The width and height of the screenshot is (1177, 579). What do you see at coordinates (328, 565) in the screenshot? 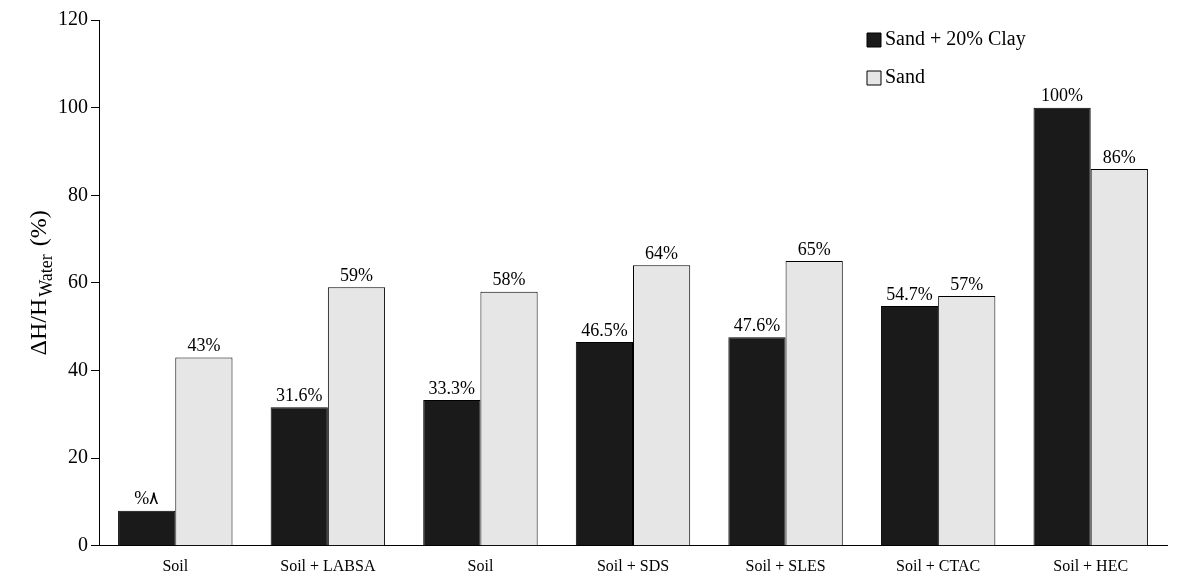
I see `x-tick-label: Soil + LABSA` at bounding box center [328, 565].